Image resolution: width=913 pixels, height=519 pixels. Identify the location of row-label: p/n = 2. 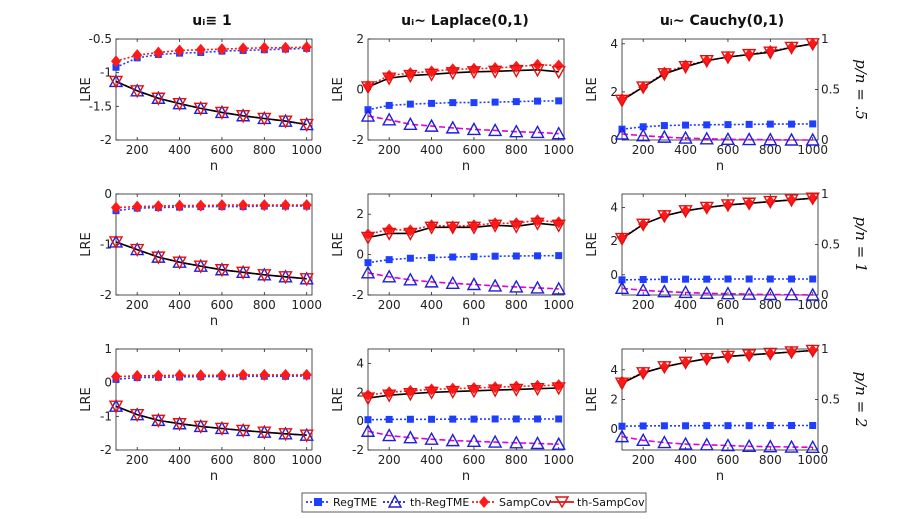
(861, 400).